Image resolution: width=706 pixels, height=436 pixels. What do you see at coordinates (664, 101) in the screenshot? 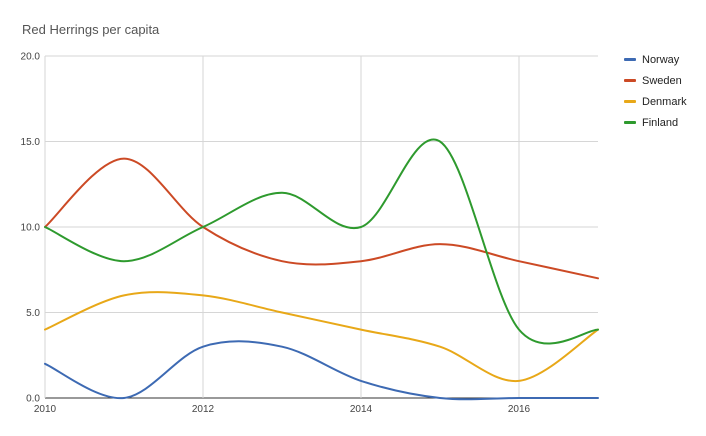
I see `legend-label: Denmark` at bounding box center [664, 101].